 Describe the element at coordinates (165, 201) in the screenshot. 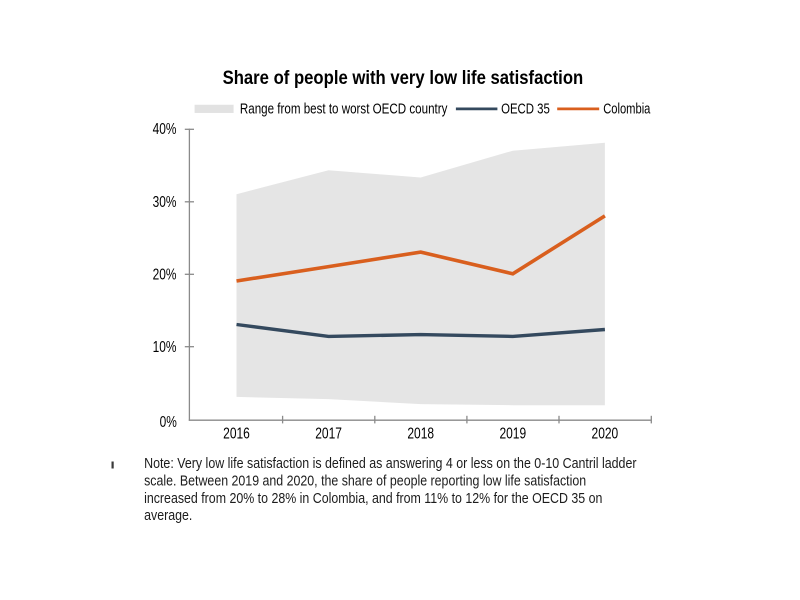

I see `svg-text: 30%` at that location.